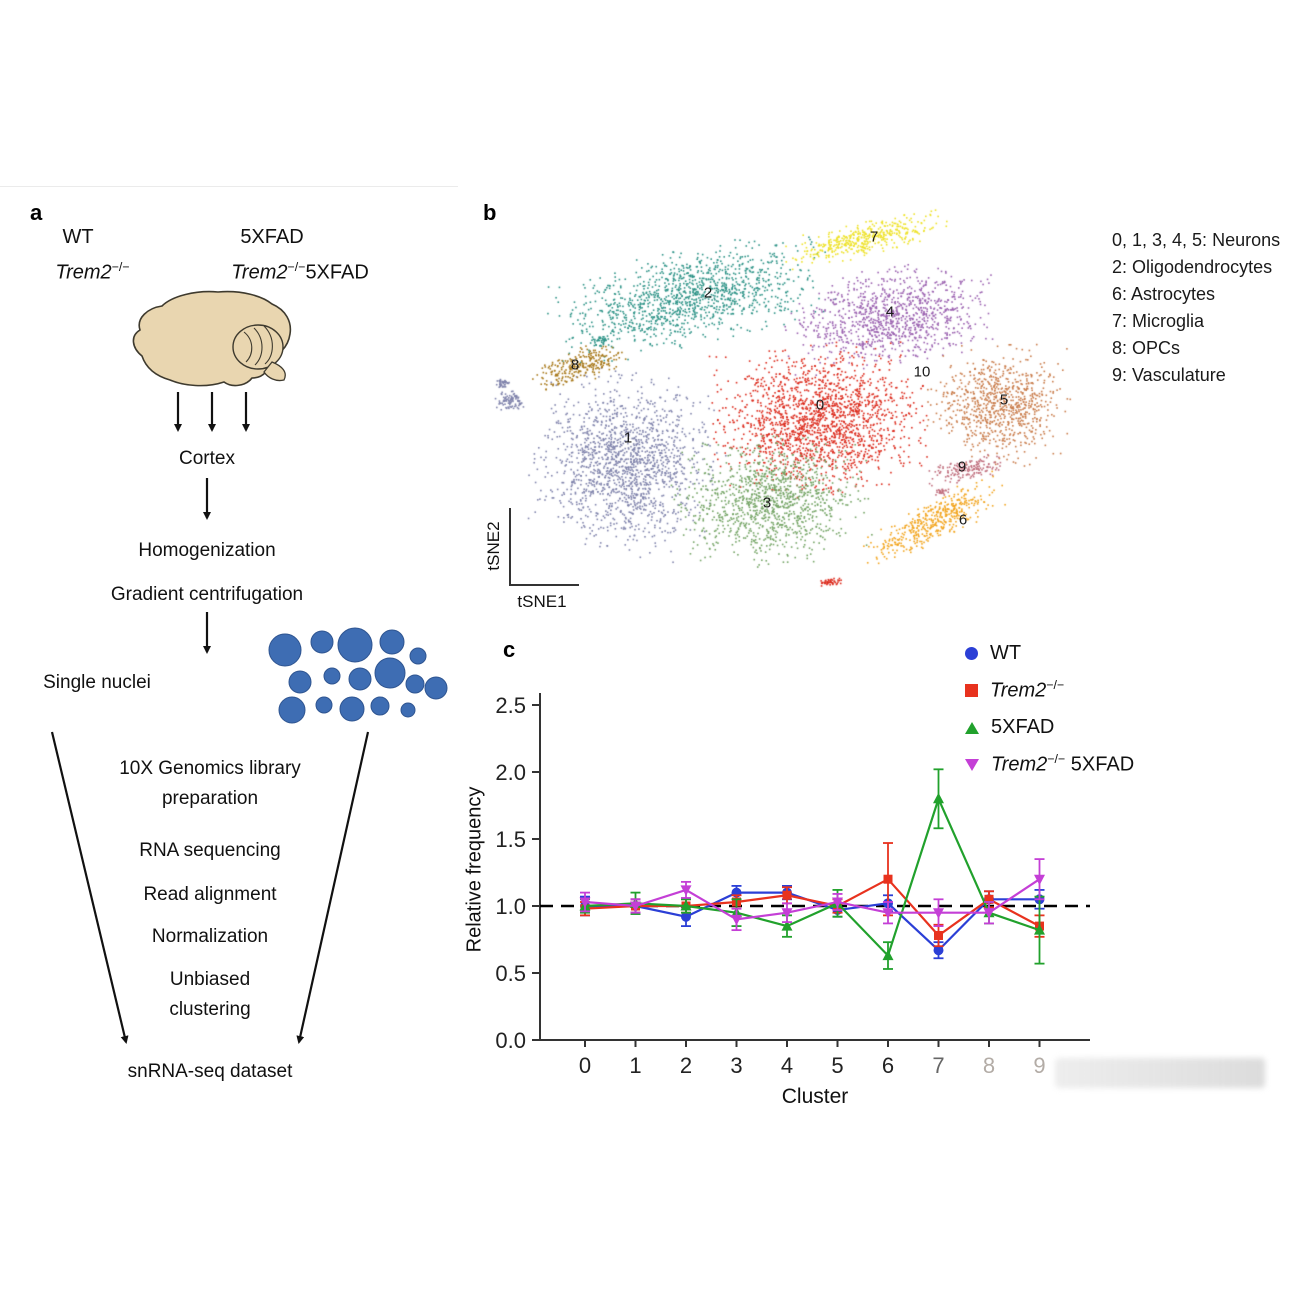  I want to click on chart-legend-item: WT, so click(1049, 653).